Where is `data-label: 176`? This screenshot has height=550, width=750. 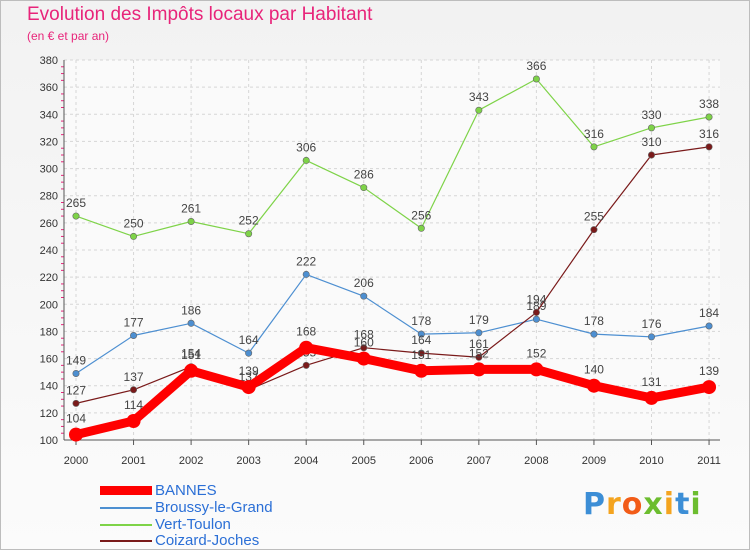 data-label: 176 is located at coordinates (651, 324).